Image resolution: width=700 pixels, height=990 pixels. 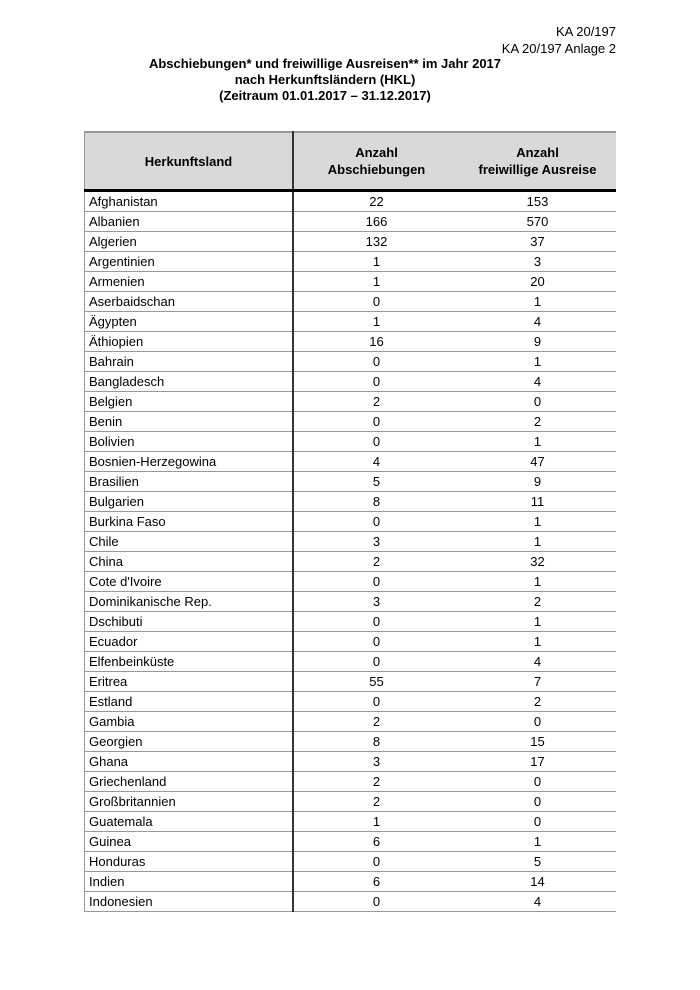 What do you see at coordinates (189, 221) in the screenshot?
I see `country-cell: Albanien` at bounding box center [189, 221].